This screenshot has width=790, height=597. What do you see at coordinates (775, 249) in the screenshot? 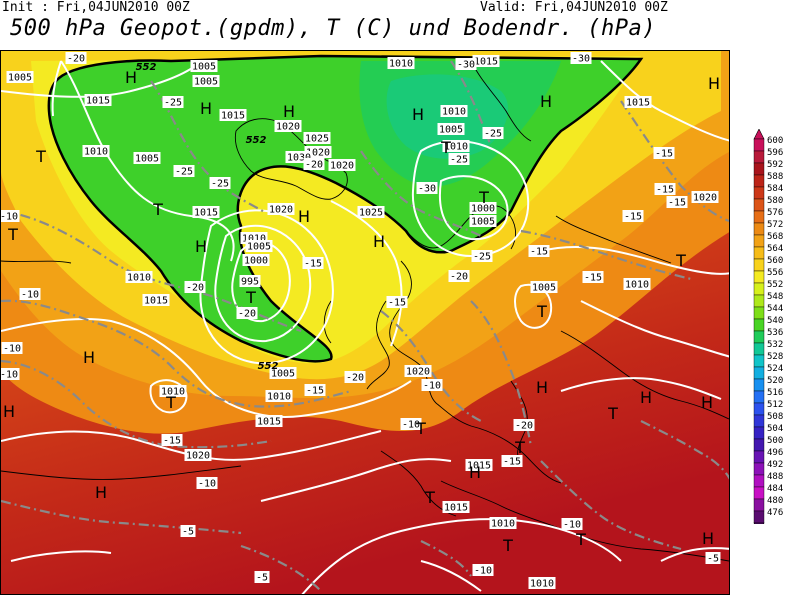
I see `colorbar-label: 564` at bounding box center [775, 249].